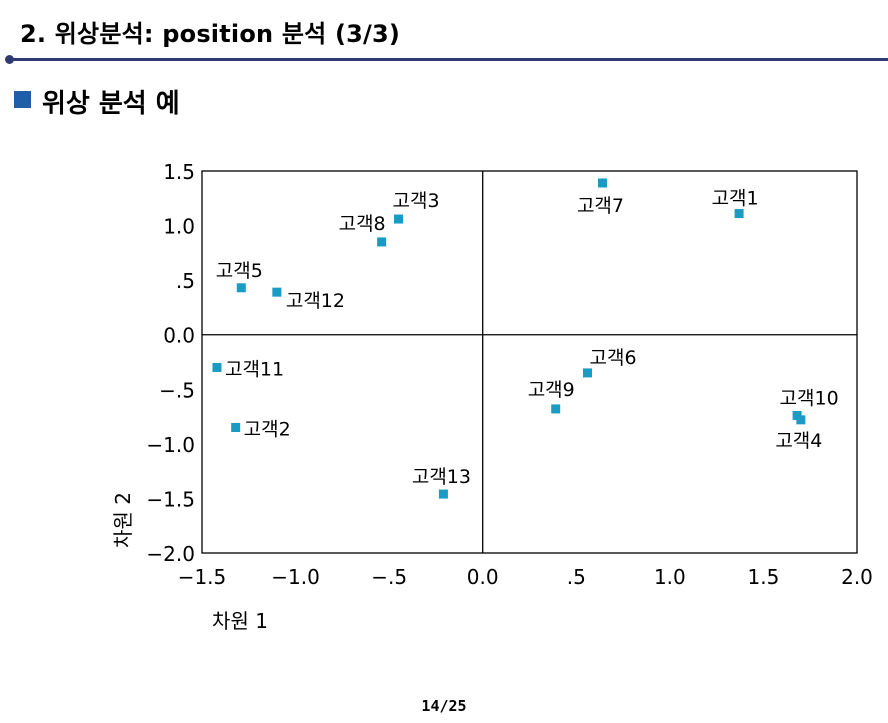  Describe the element at coordinates (764, 577) in the screenshot. I see `x-tick-label: 1.5` at that location.